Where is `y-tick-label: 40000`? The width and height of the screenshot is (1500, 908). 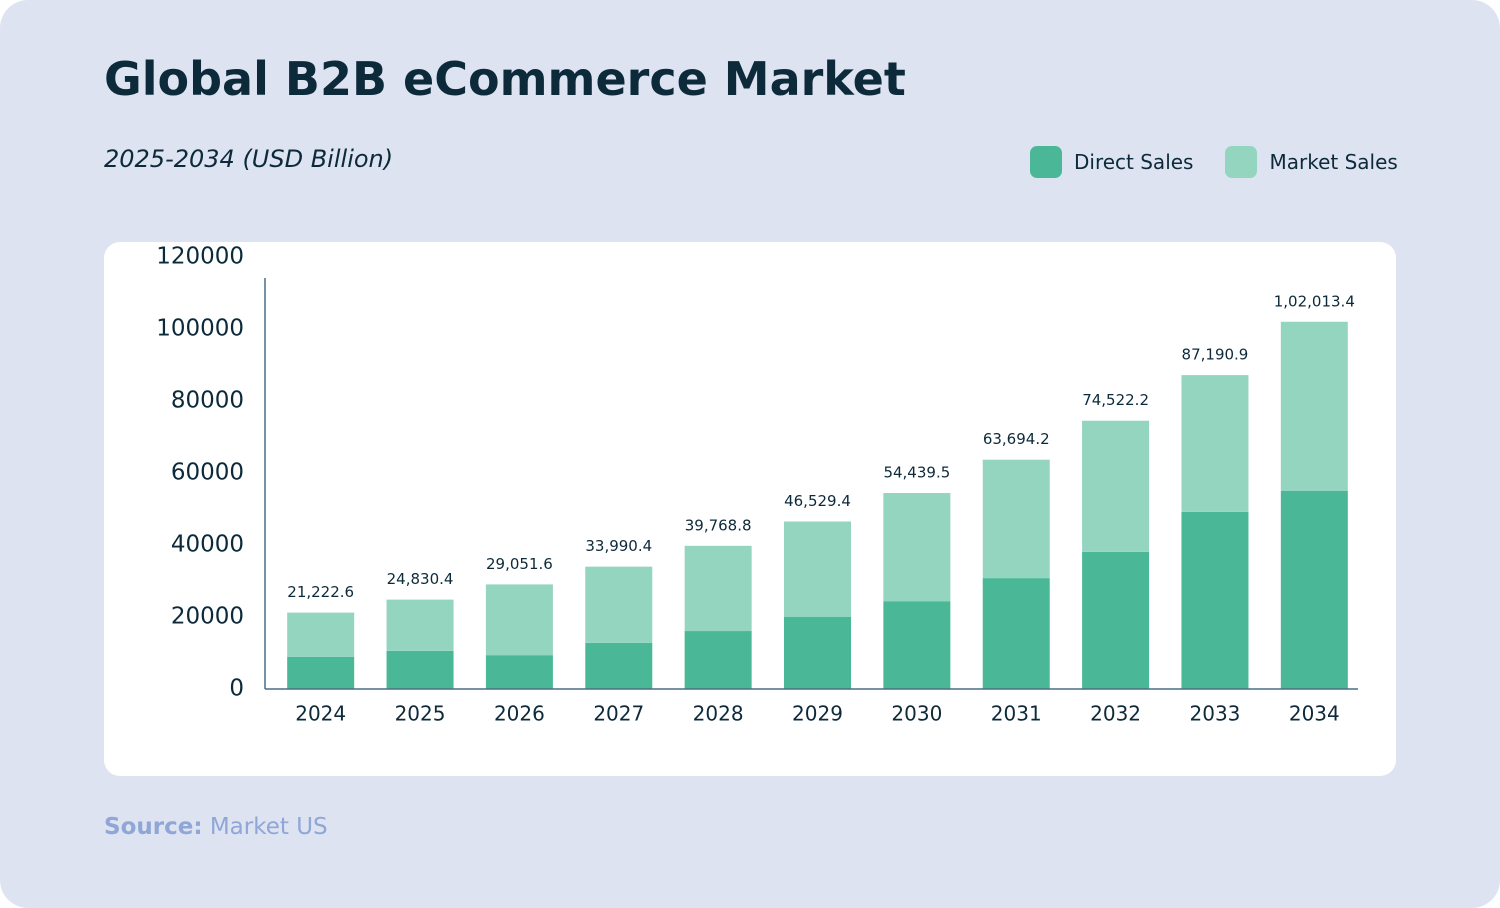
y-tick-label: 40000 is located at coordinates (207, 545).